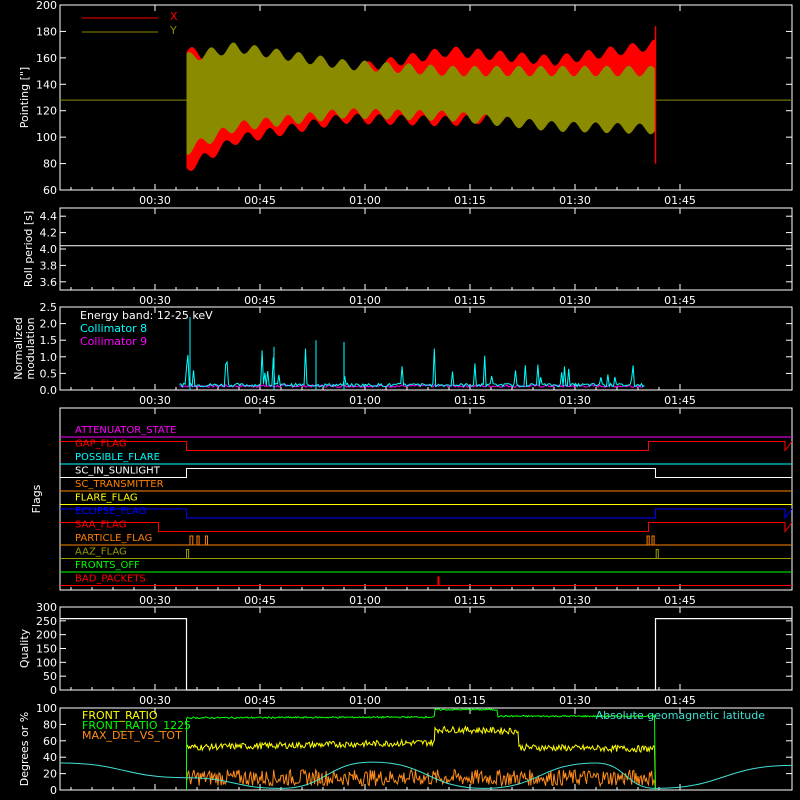  I want to click on y-tick-label: 20, so click(50, 774).